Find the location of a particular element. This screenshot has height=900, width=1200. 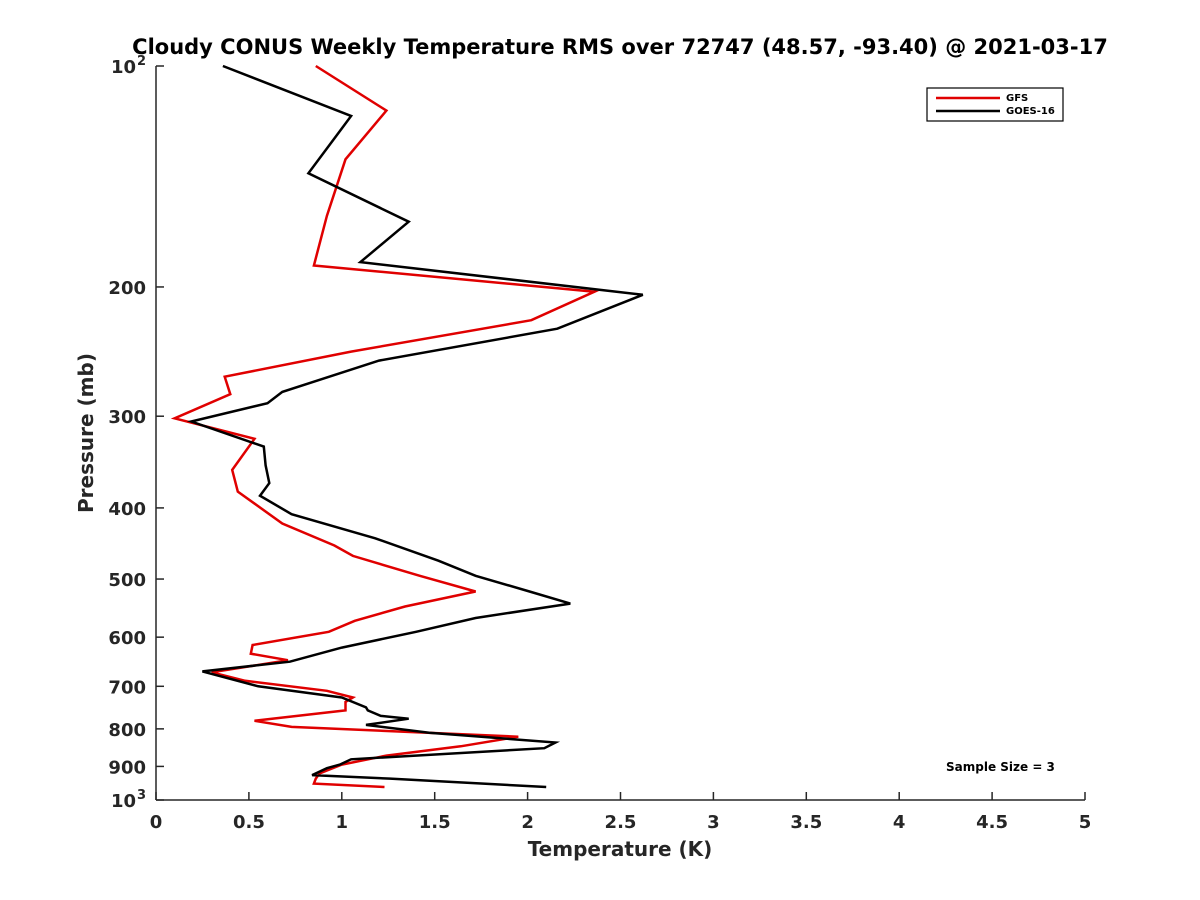

x-tick-label: 2.5 is located at coordinates (621, 822).